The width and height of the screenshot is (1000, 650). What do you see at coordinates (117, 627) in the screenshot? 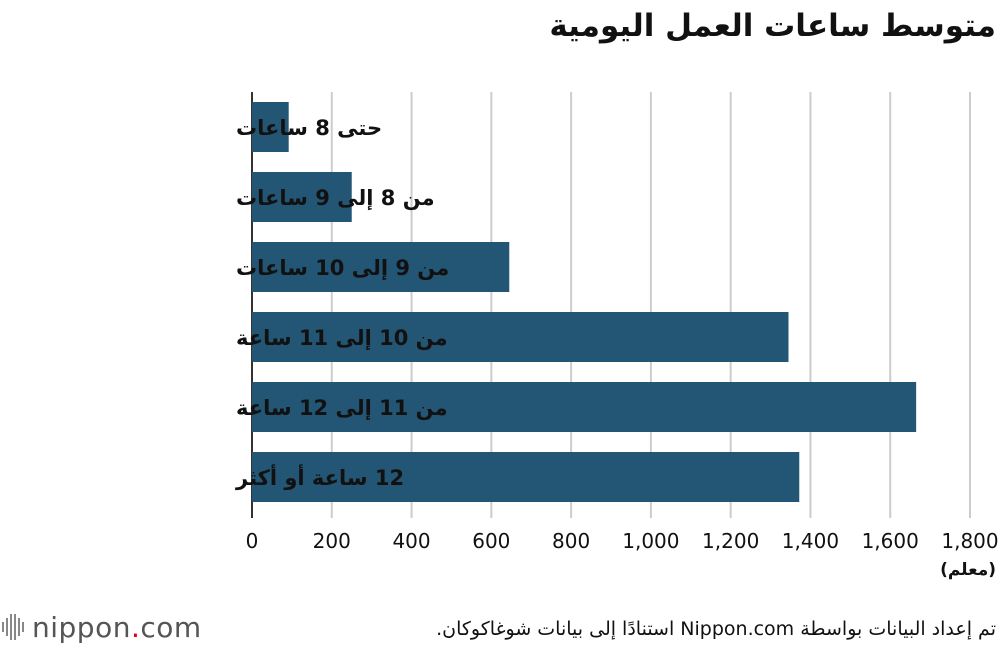
I see `logo-text: nippon.com` at bounding box center [117, 627].